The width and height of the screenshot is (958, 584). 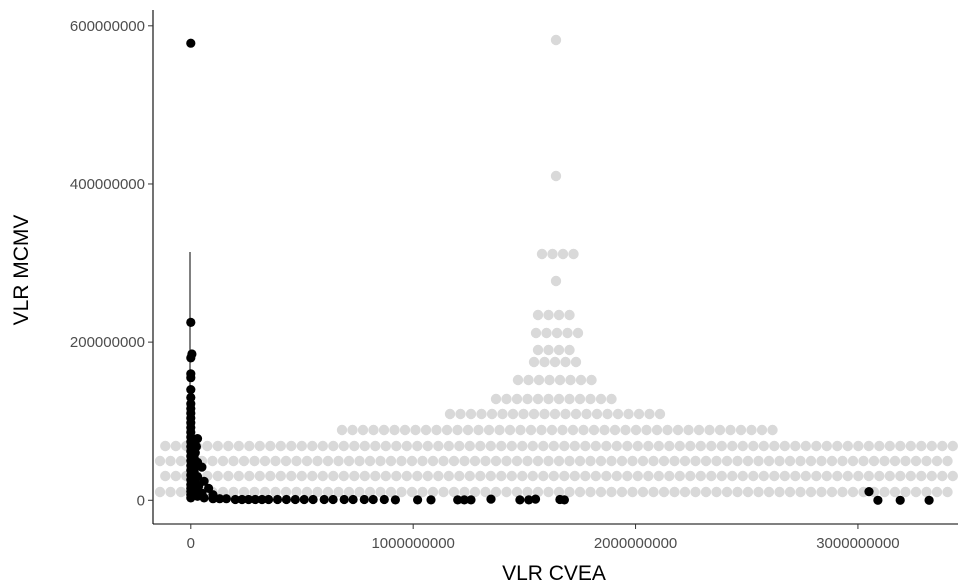 I want to click on x-axis-title: VLR CVEA, so click(x=554, y=573).